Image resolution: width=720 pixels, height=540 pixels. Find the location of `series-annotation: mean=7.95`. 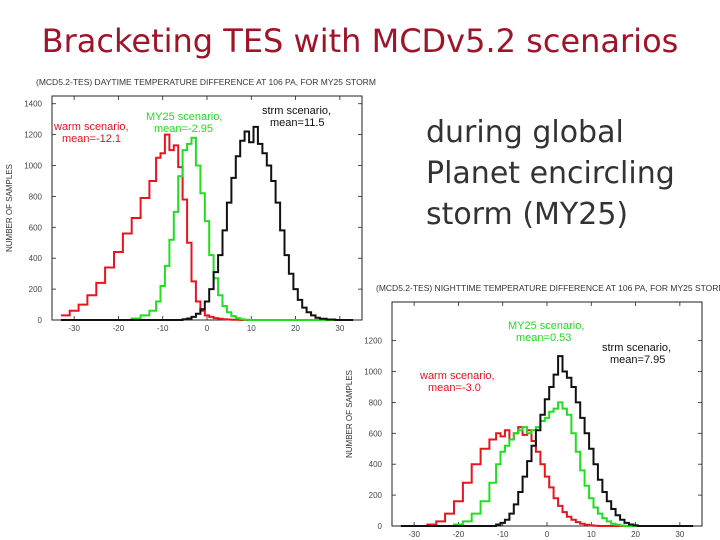

series-annotation: mean=7.95 is located at coordinates (637, 360).